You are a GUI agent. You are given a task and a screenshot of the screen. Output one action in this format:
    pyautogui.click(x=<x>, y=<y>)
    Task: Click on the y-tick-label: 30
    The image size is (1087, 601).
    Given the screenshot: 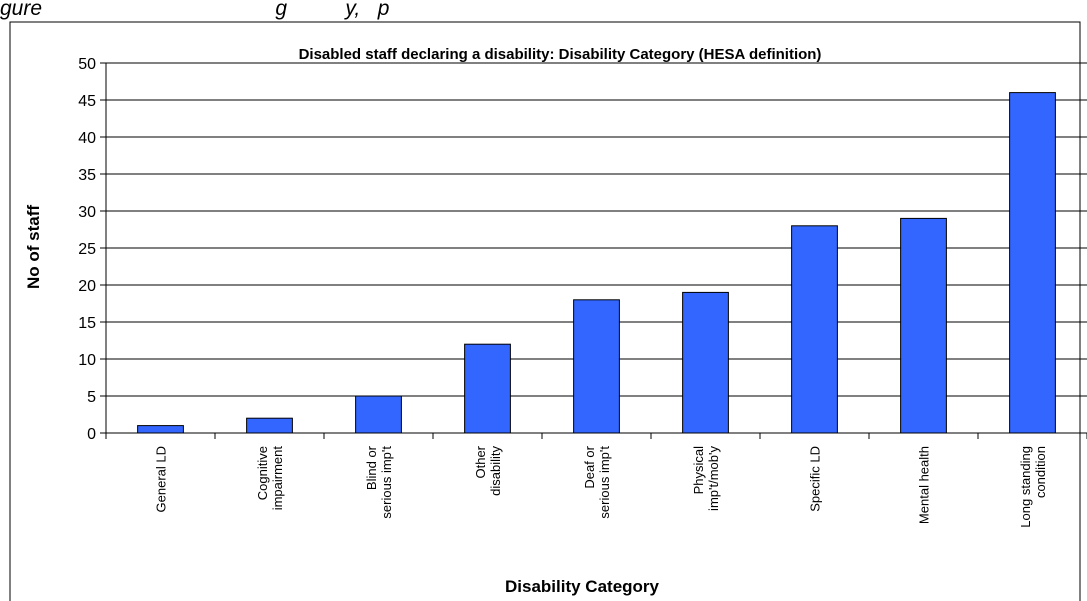 What is the action you would take?
    pyautogui.click(x=87, y=212)
    